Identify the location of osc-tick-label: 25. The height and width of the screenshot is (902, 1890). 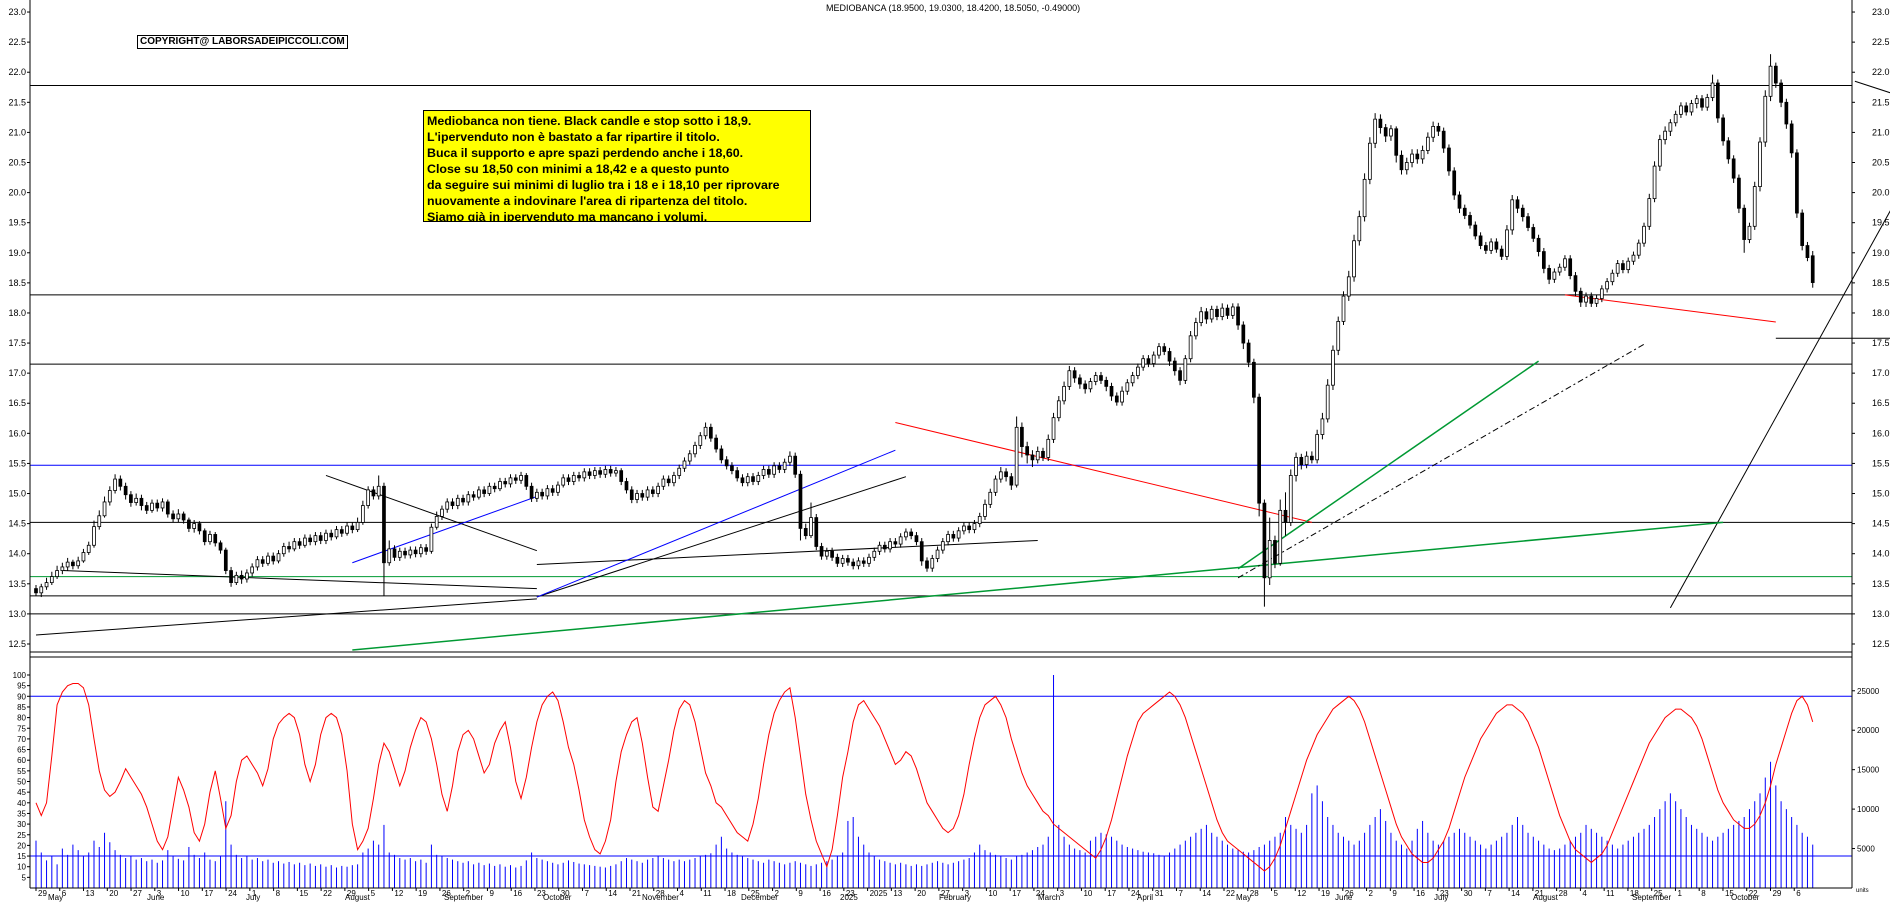
(21, 835).